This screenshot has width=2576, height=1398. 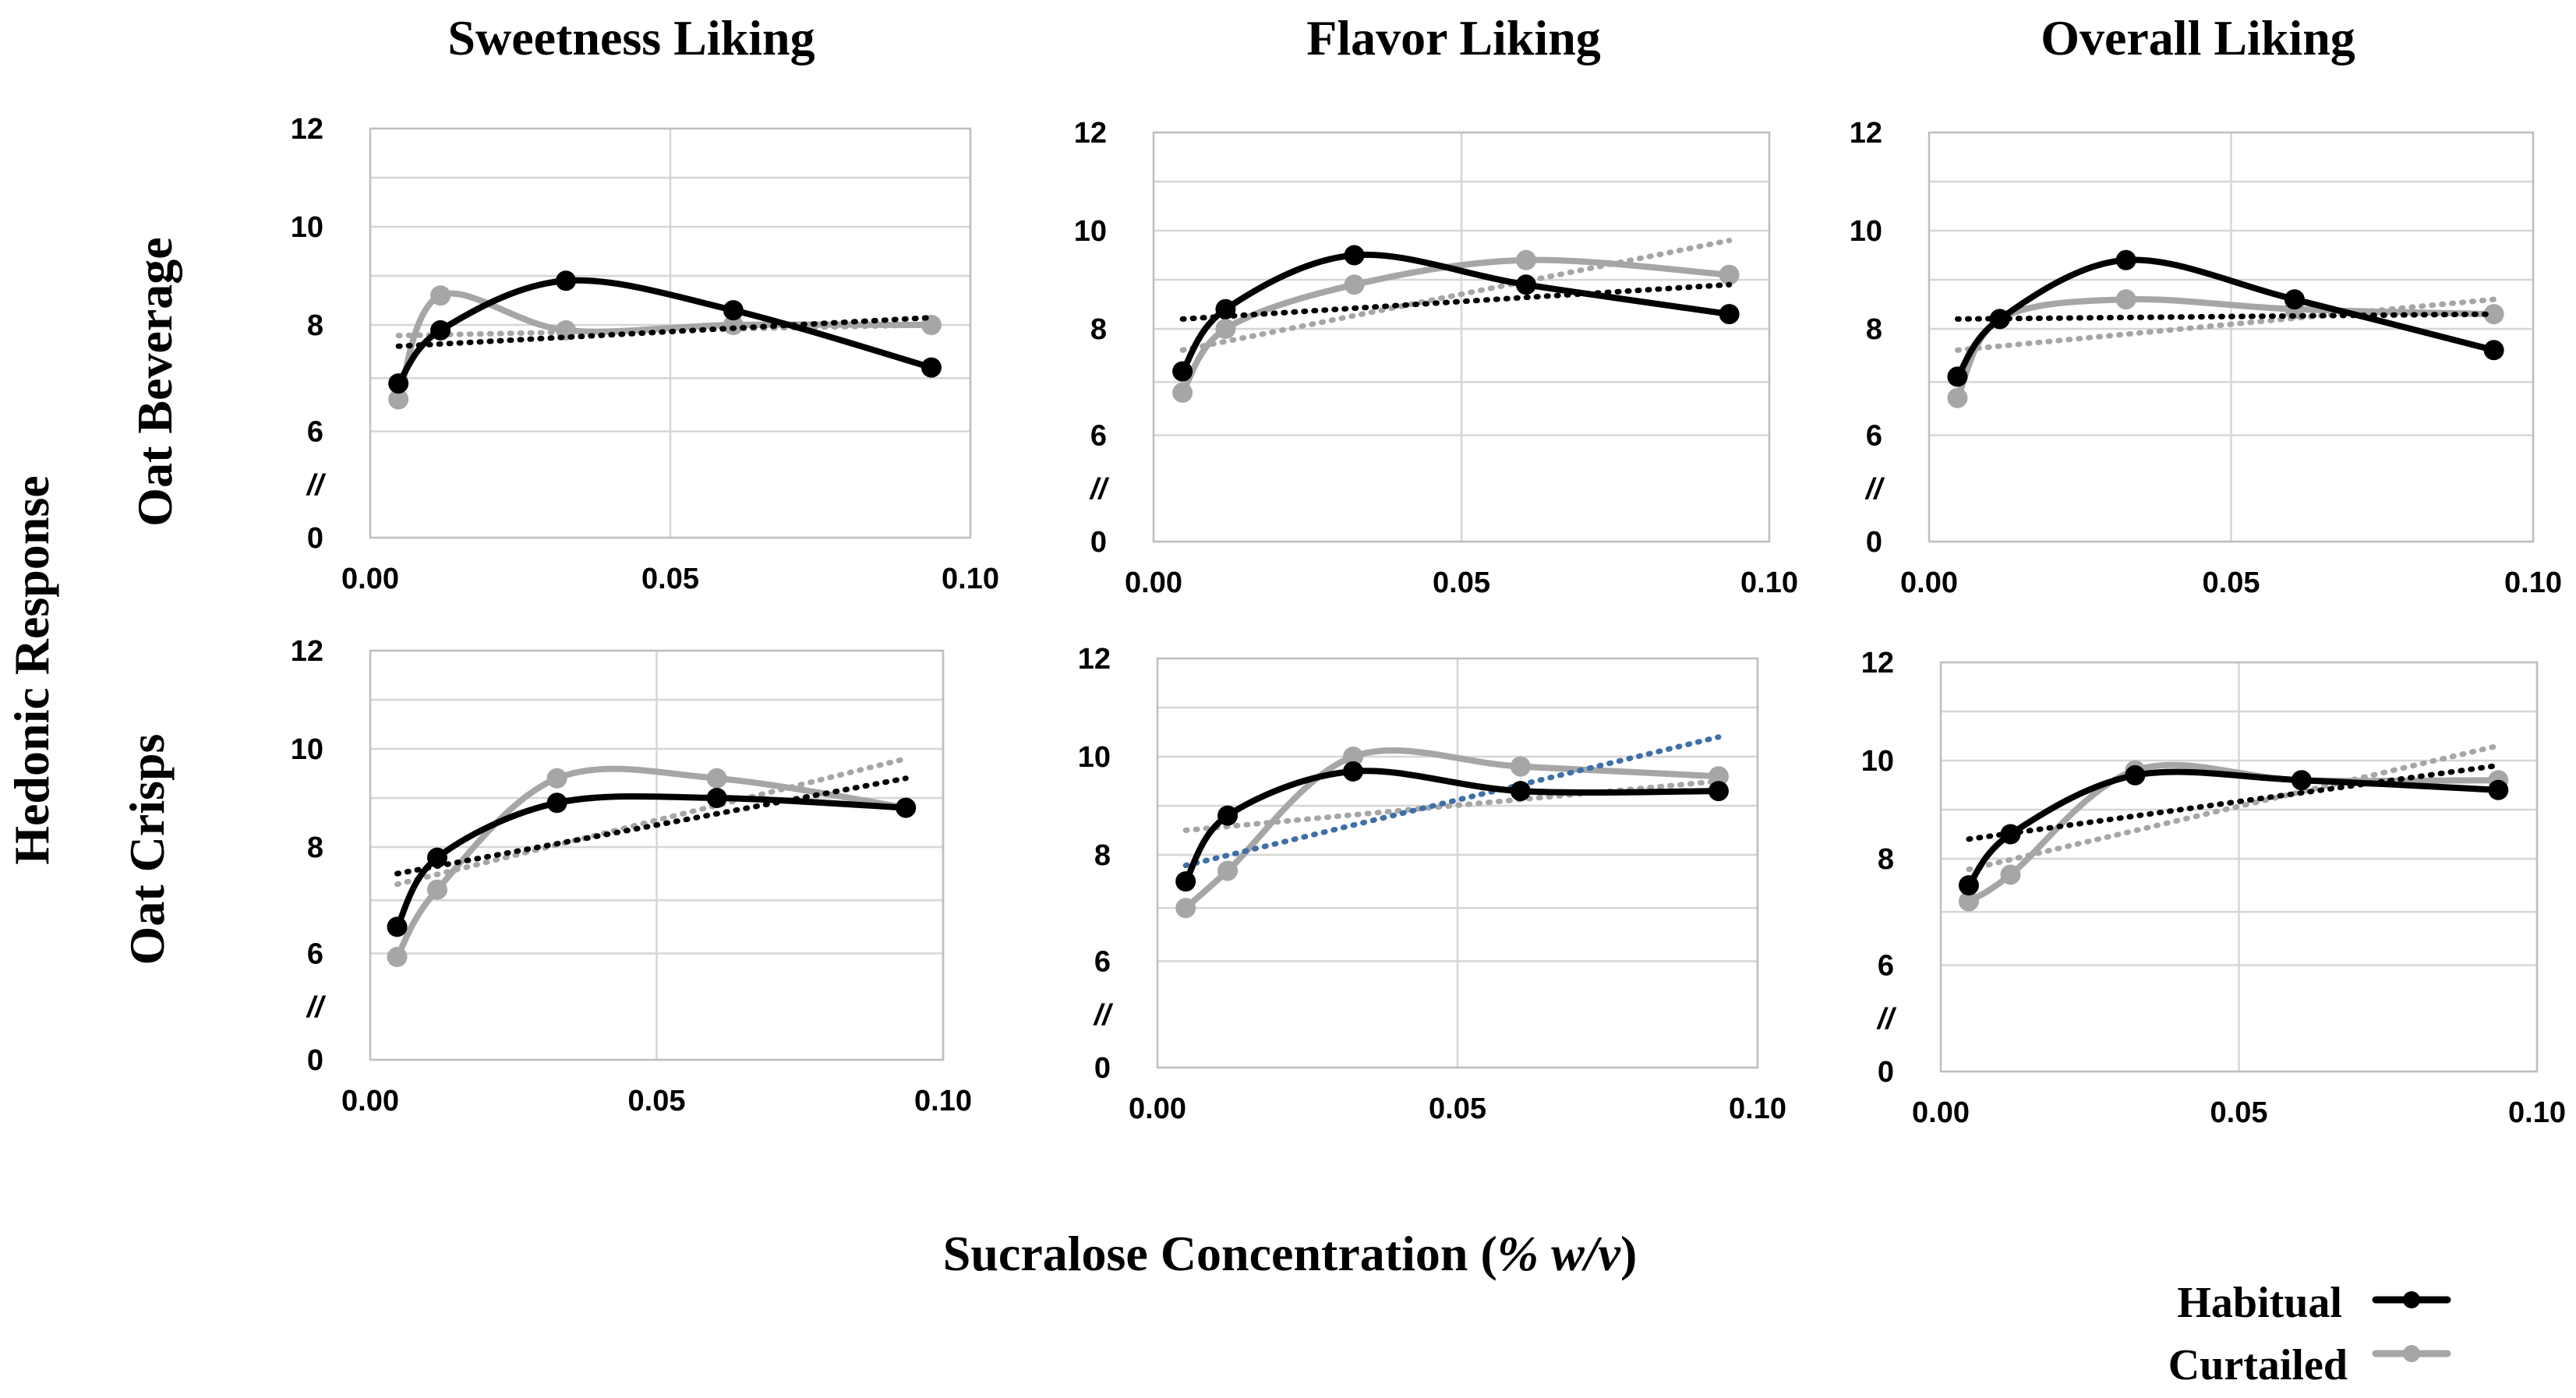 I want to click on y-axis-label: Hedonic Response, so click(x=31, y=670).